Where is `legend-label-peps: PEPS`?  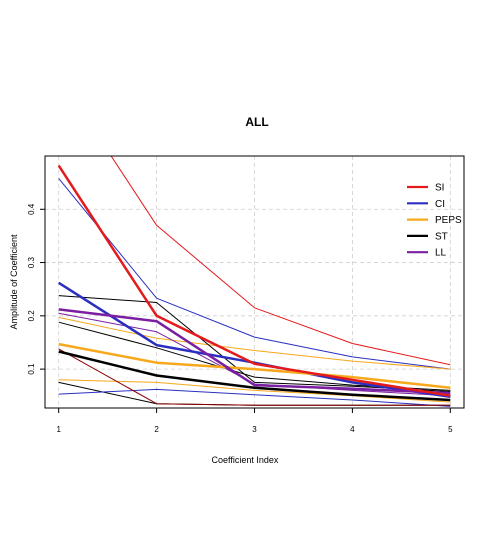 legend-label-peps: PEPS is located at coordinates (448, 220).